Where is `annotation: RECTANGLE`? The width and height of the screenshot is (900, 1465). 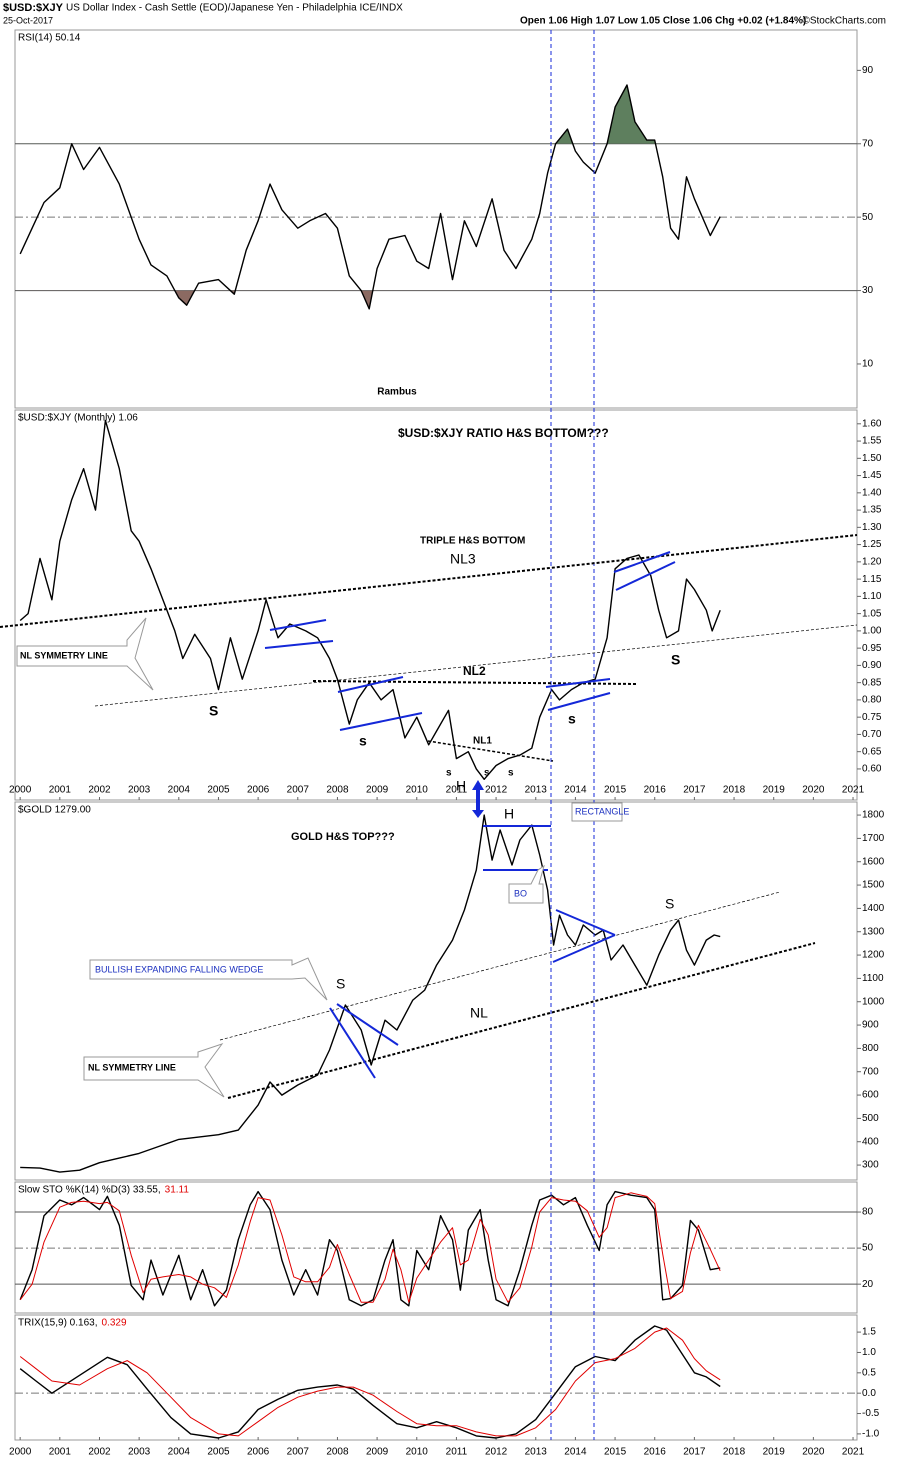
annotation: RECTANGLE is located at coordinates (602, 811).